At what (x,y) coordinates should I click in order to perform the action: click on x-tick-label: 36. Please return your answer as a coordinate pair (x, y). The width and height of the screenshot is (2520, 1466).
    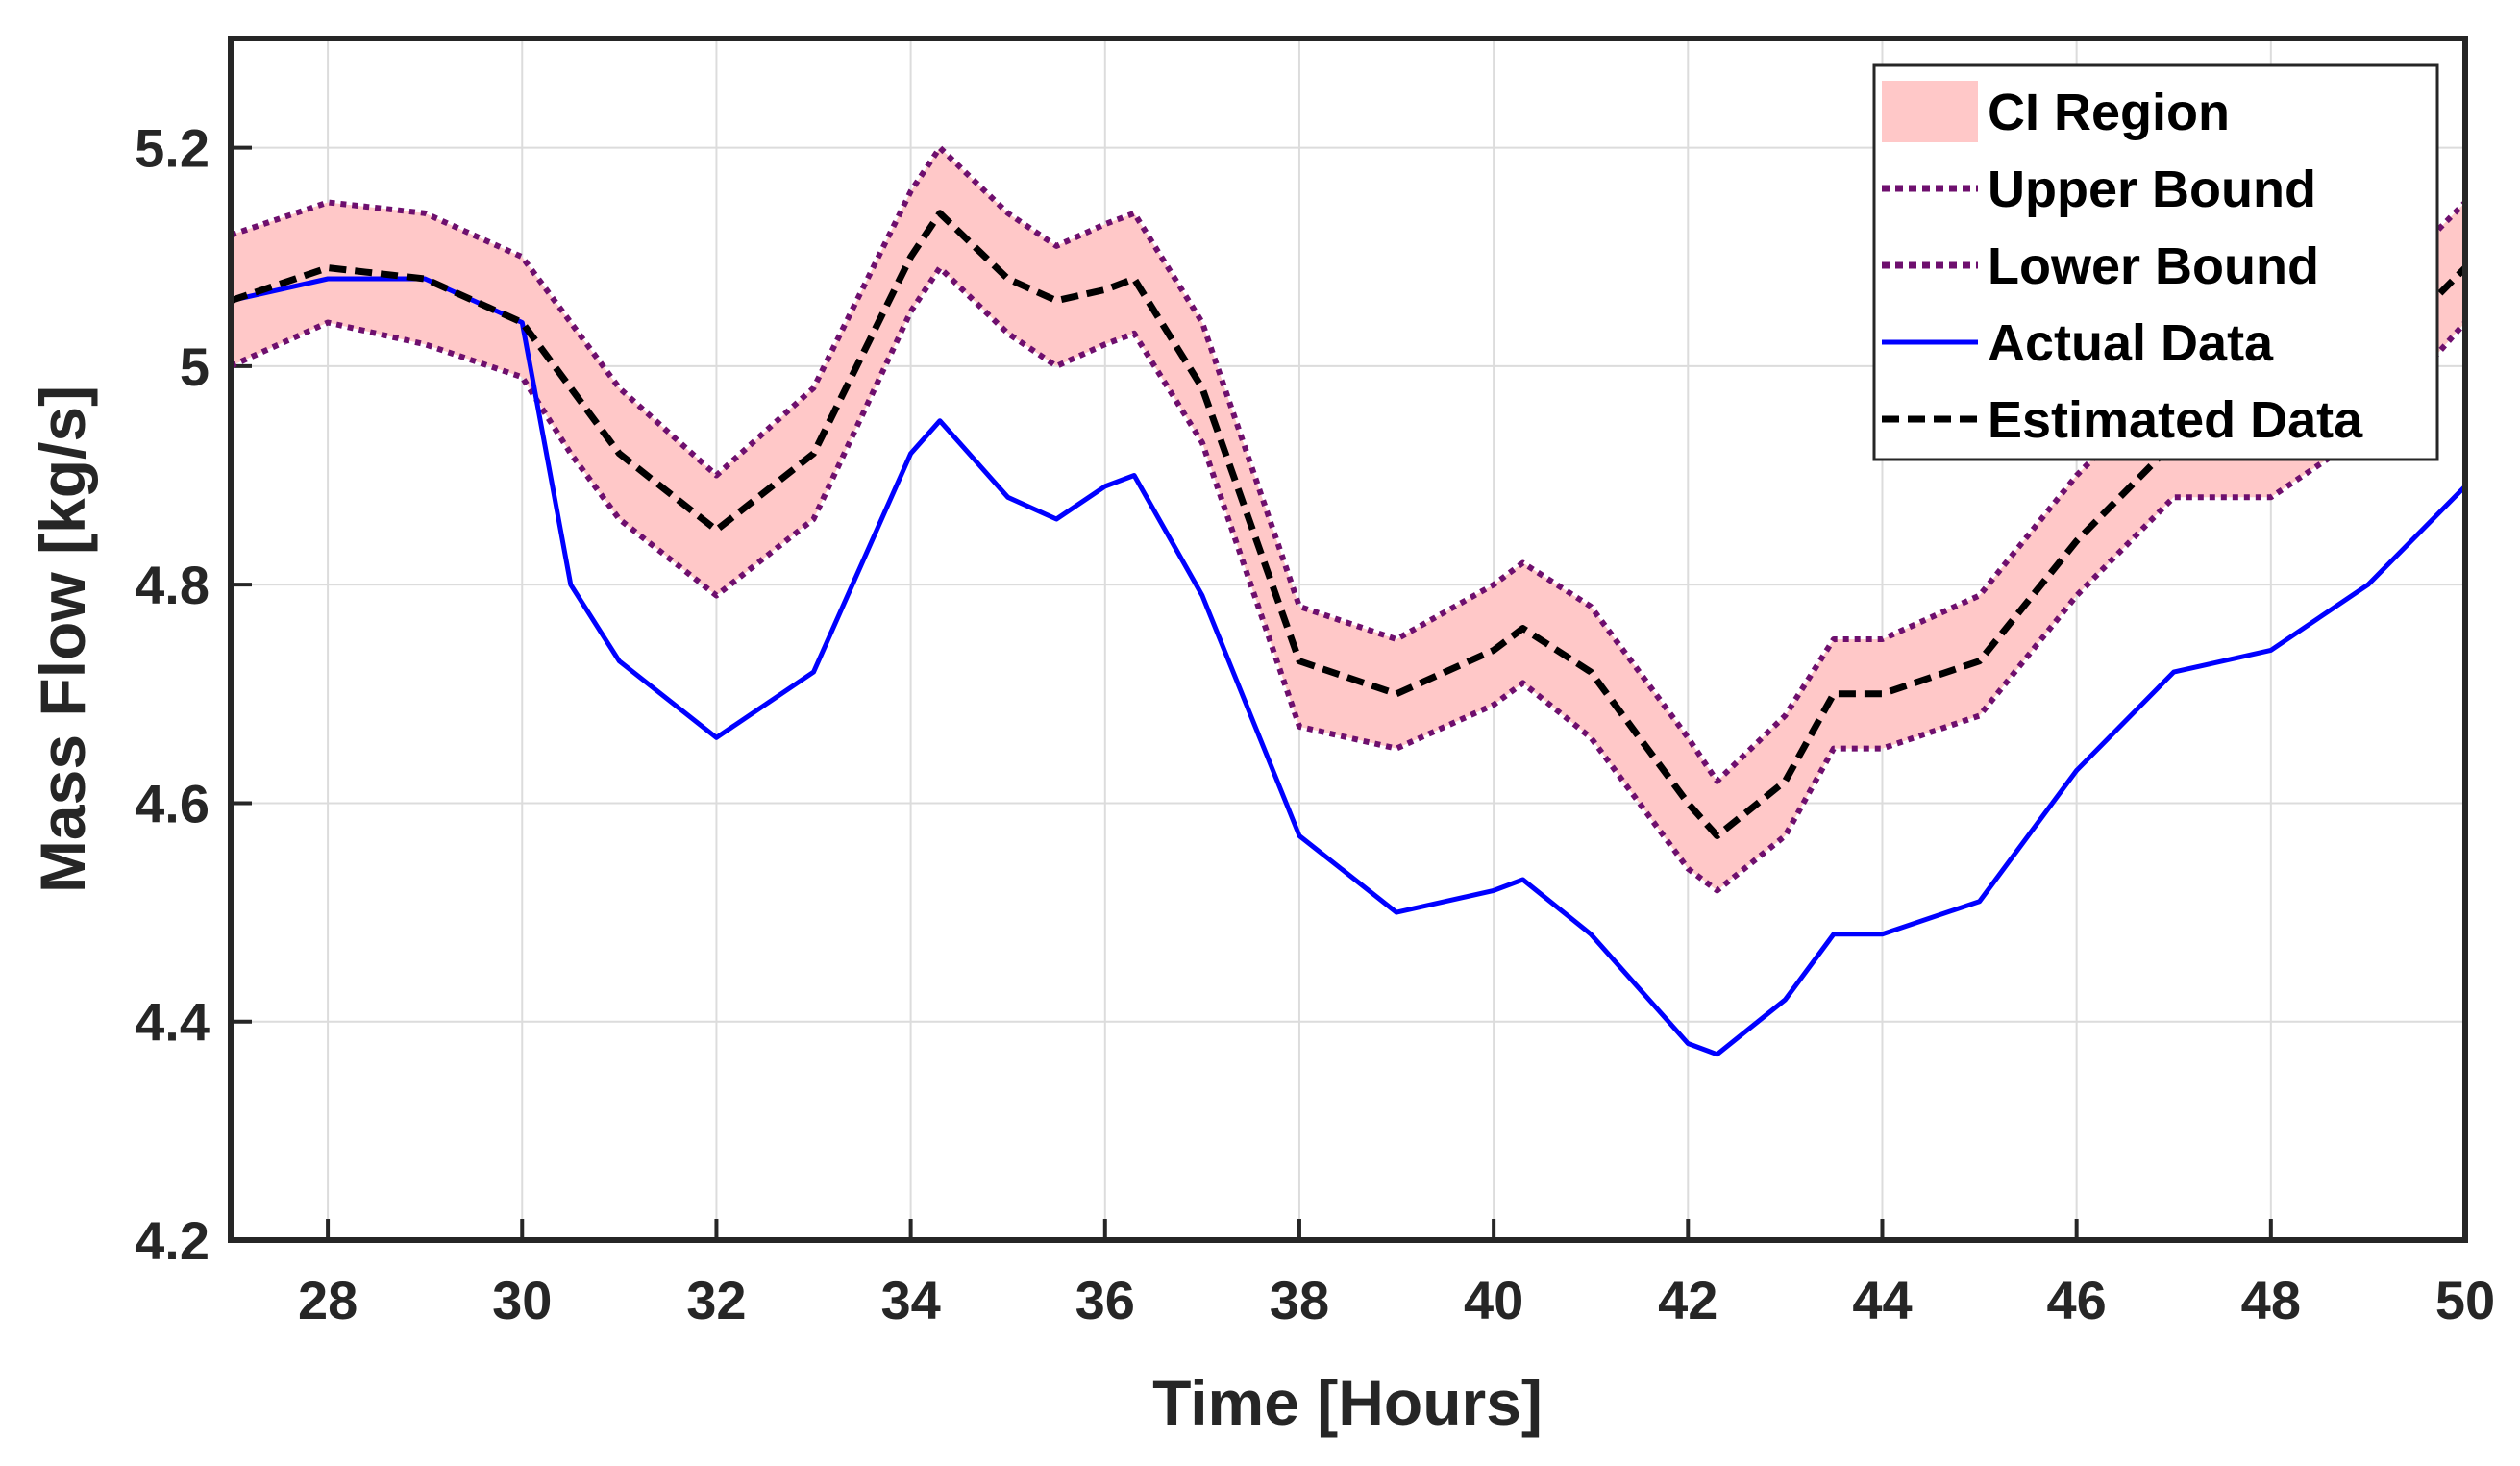
    Looking at the image, I should click on (1105, 1300).